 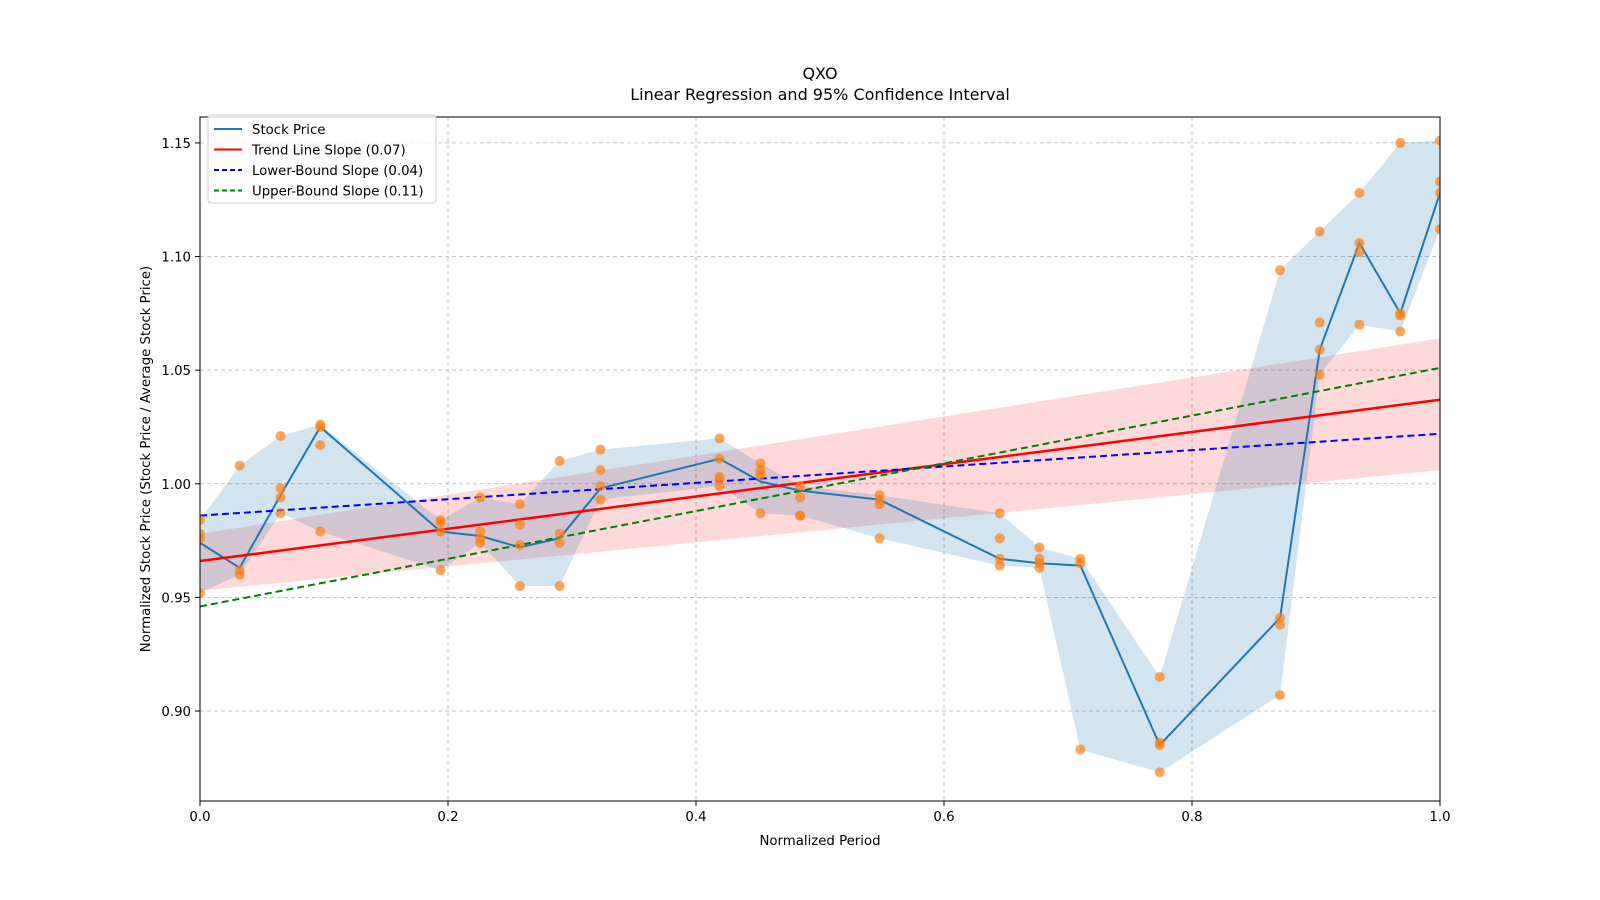 I want to click on legend-label-2: Lower-Bound Slope (0.04), so click(x=337, y=171).